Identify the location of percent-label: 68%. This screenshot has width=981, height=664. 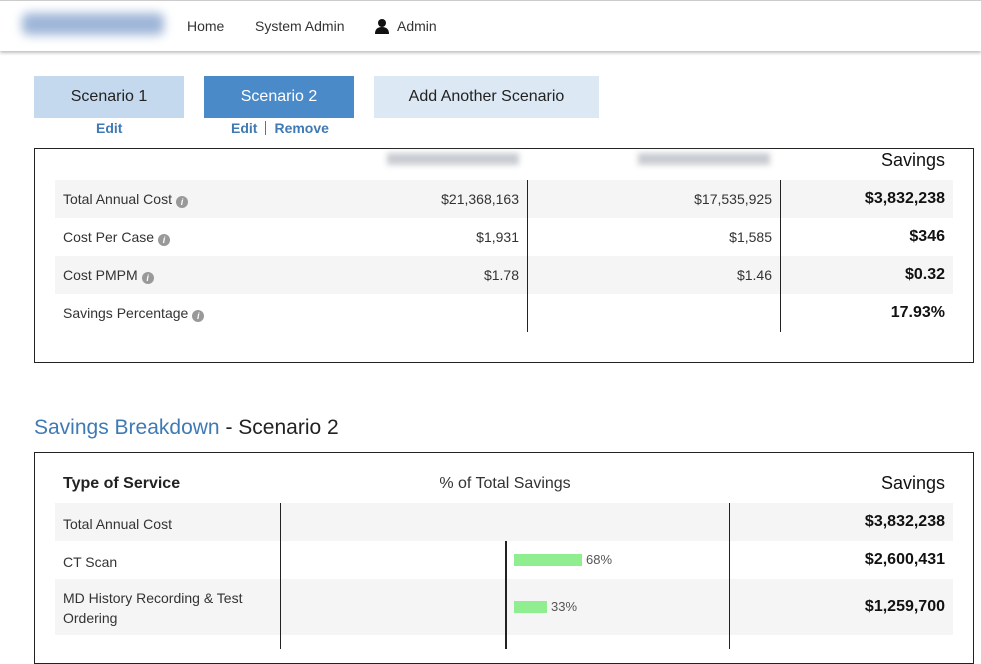
(599, 559).